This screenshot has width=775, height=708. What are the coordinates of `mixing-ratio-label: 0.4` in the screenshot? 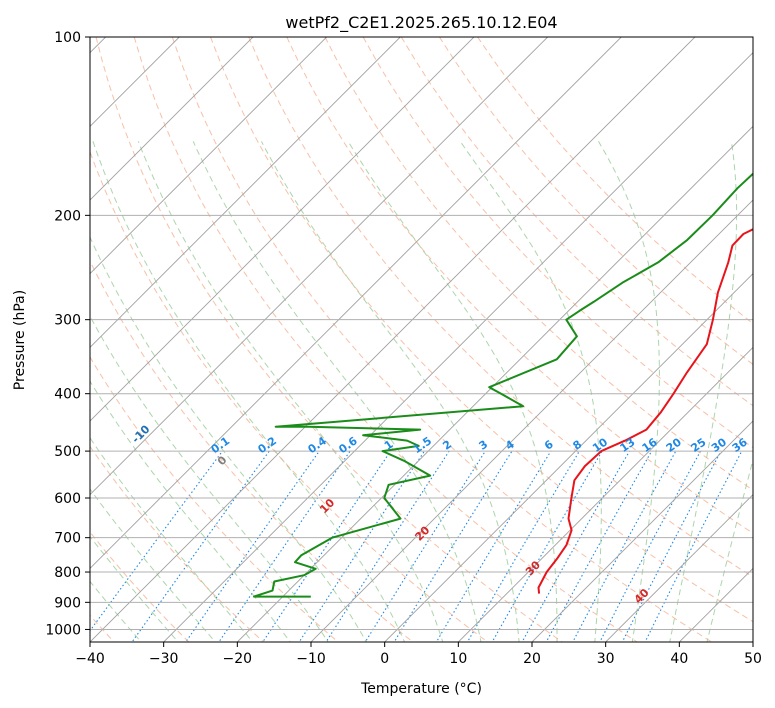 It's located at (318, 445).